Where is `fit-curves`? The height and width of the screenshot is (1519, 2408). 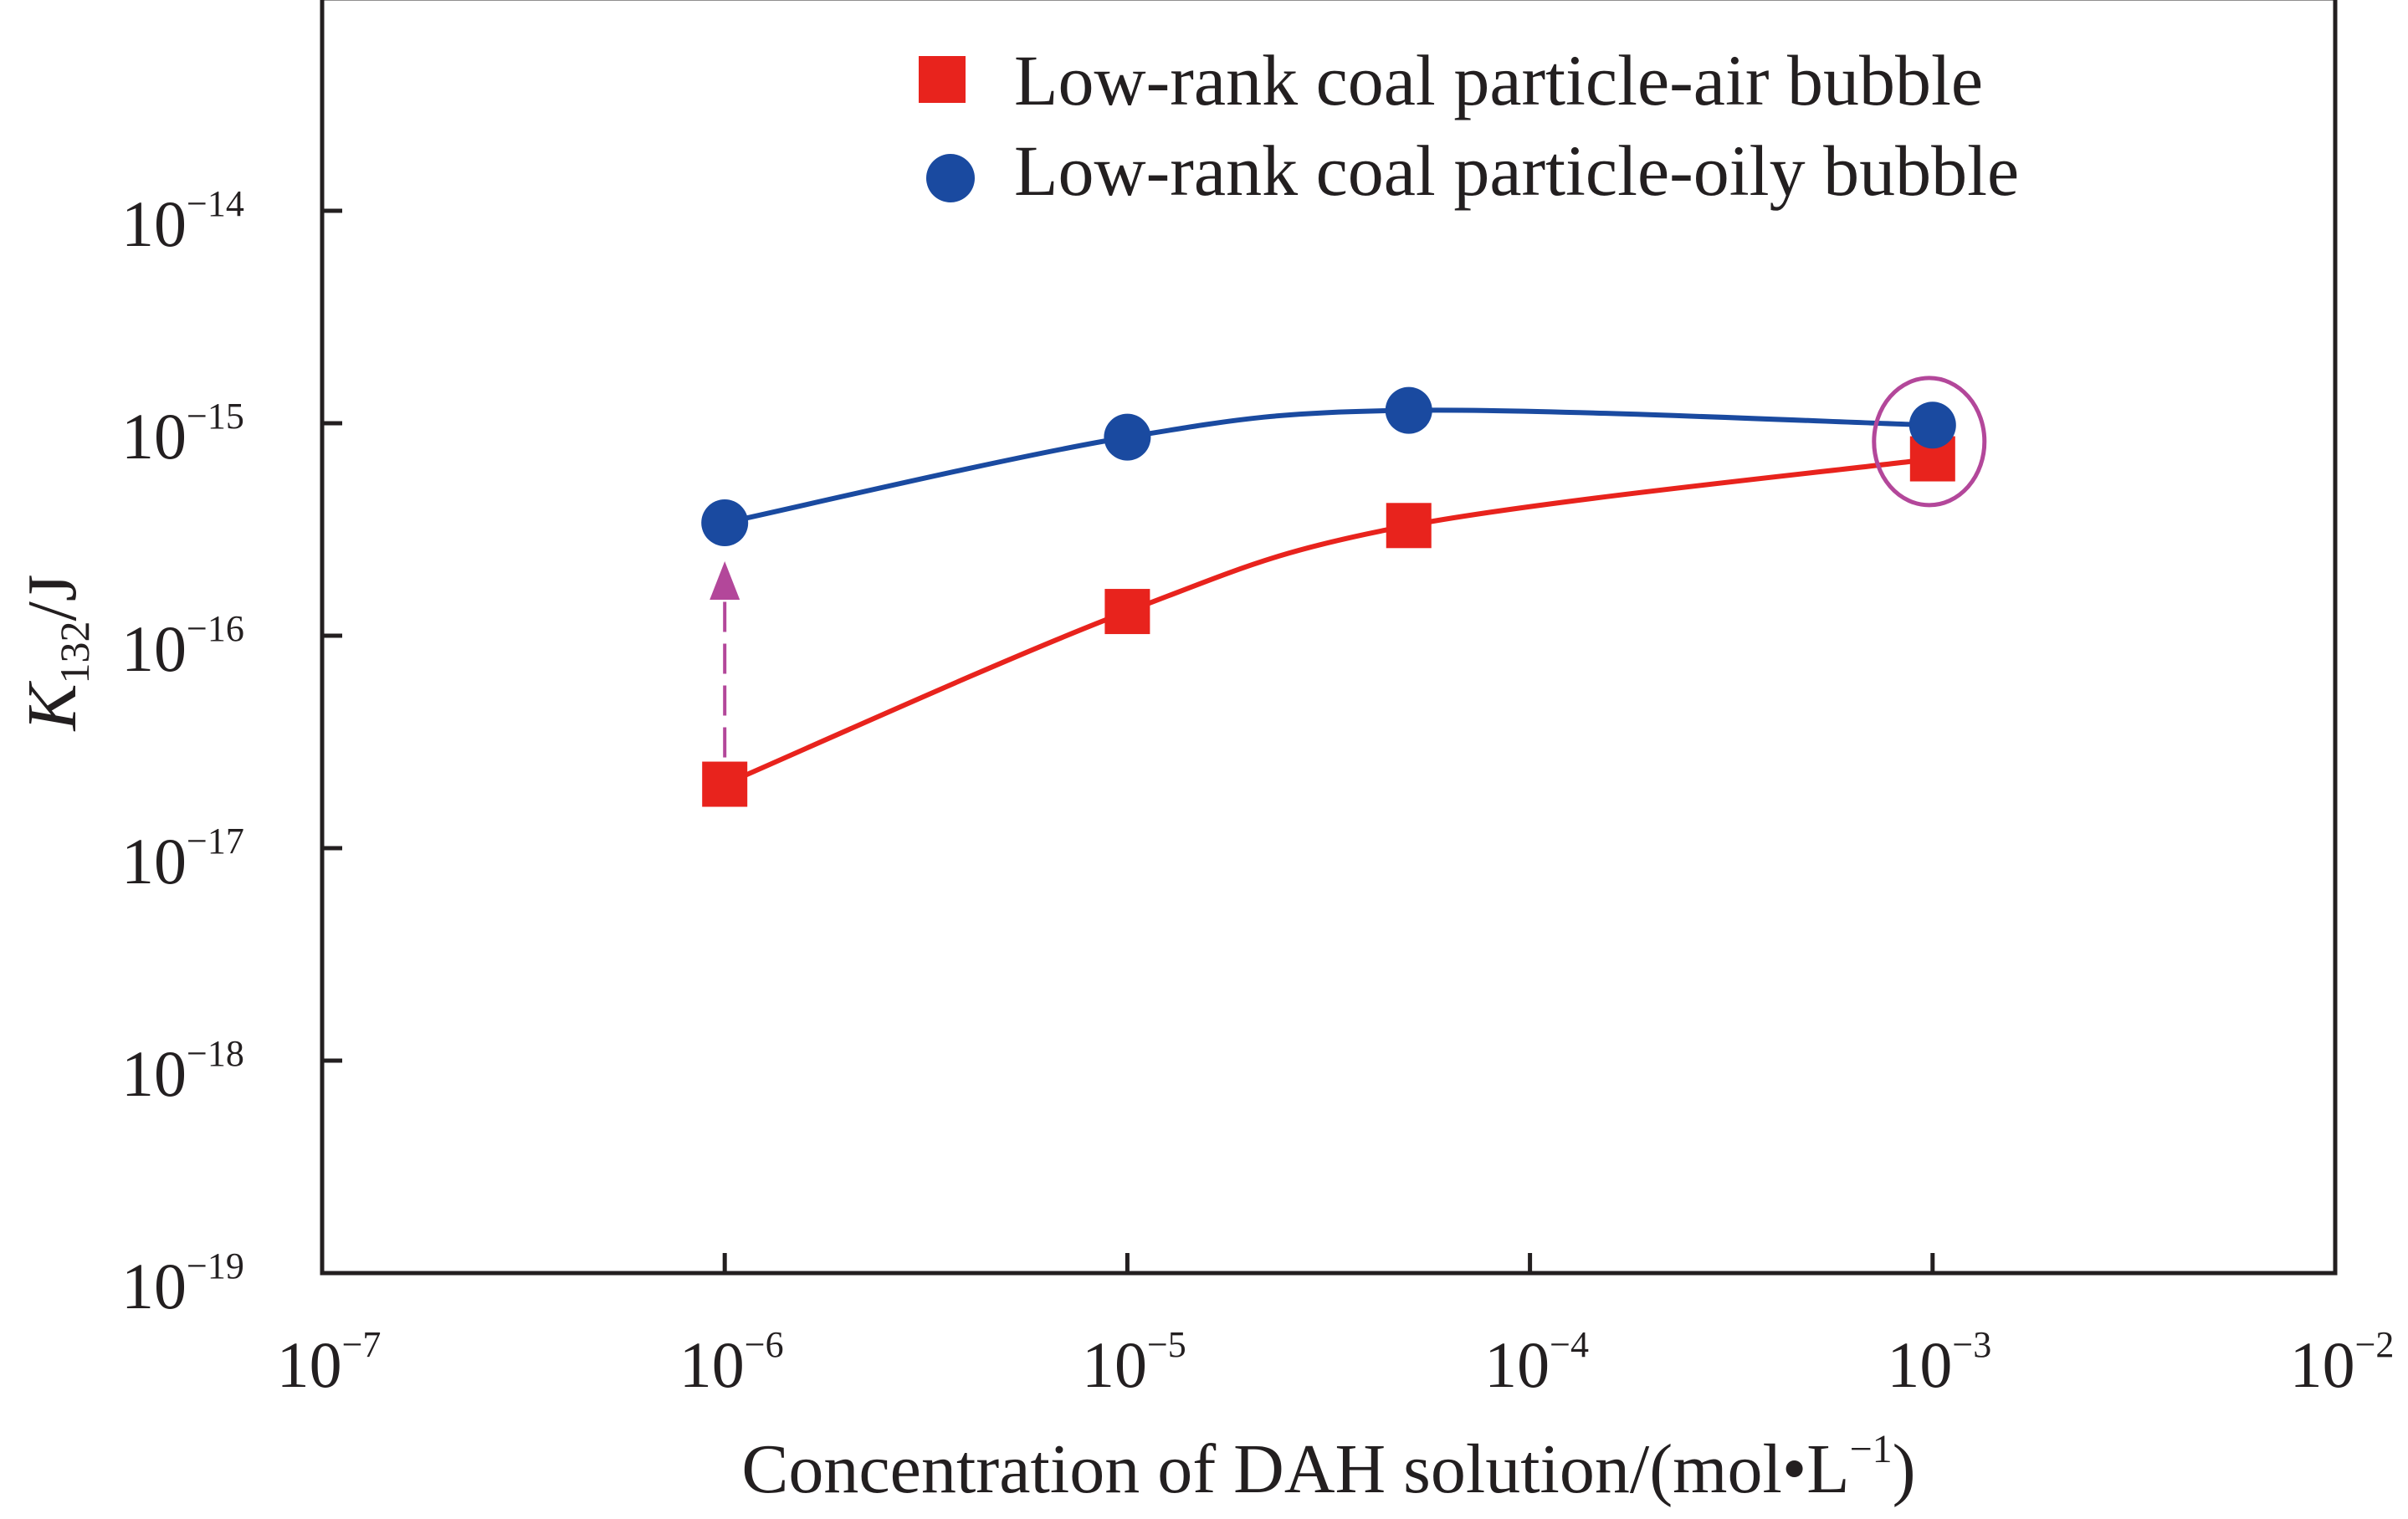 fit-curves is located at coordinates (1329, 597).